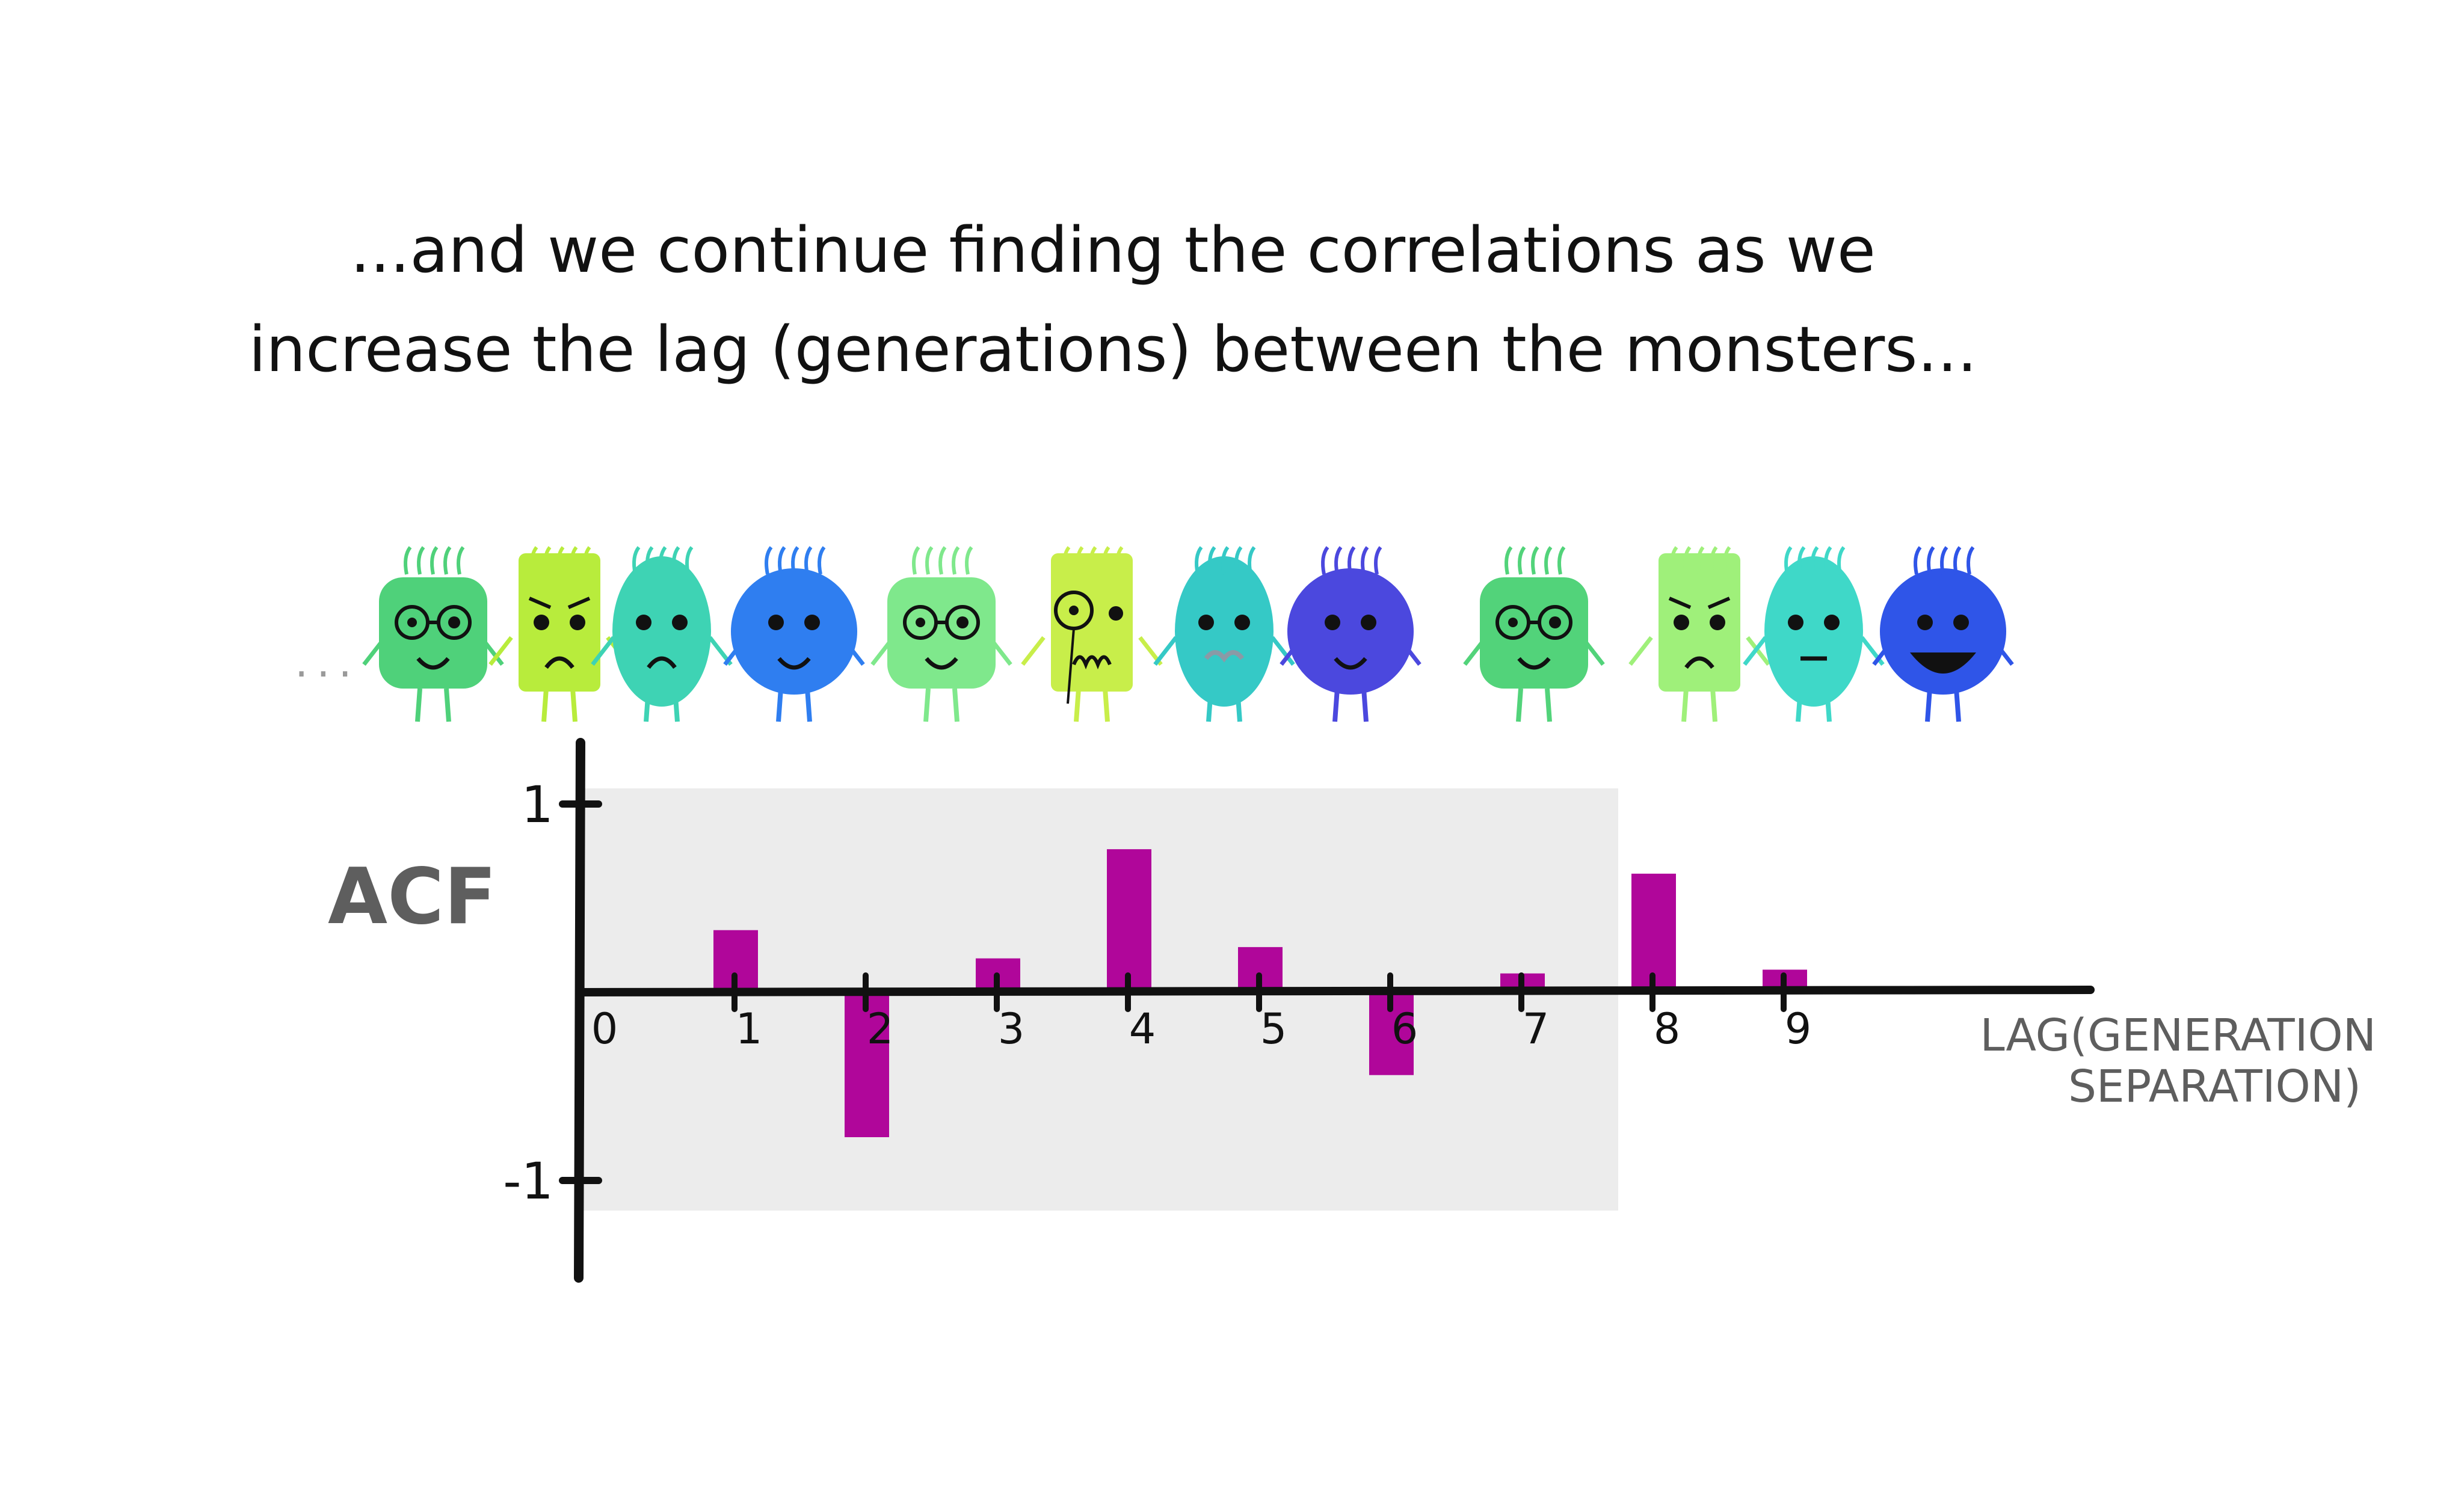 Image resolution: width=2464 pixels, height=1498 pixels. What do you see at coordinates (662, 634) in the screenshot?
I see `monster-sad-teardrop` at bounding box center [662, 634].